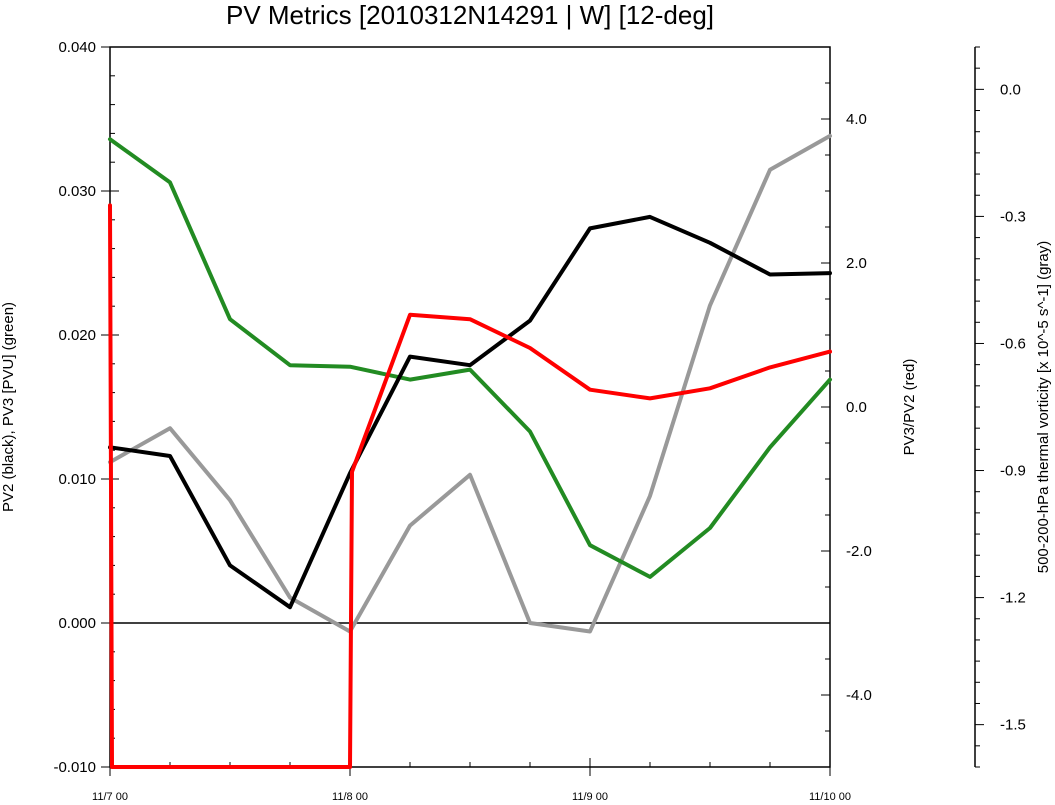  What do you see at coordinates (1013, 471) in the screenshot?
I see `outer-tick-label: -0.9` at bounding box center [1013, 471].